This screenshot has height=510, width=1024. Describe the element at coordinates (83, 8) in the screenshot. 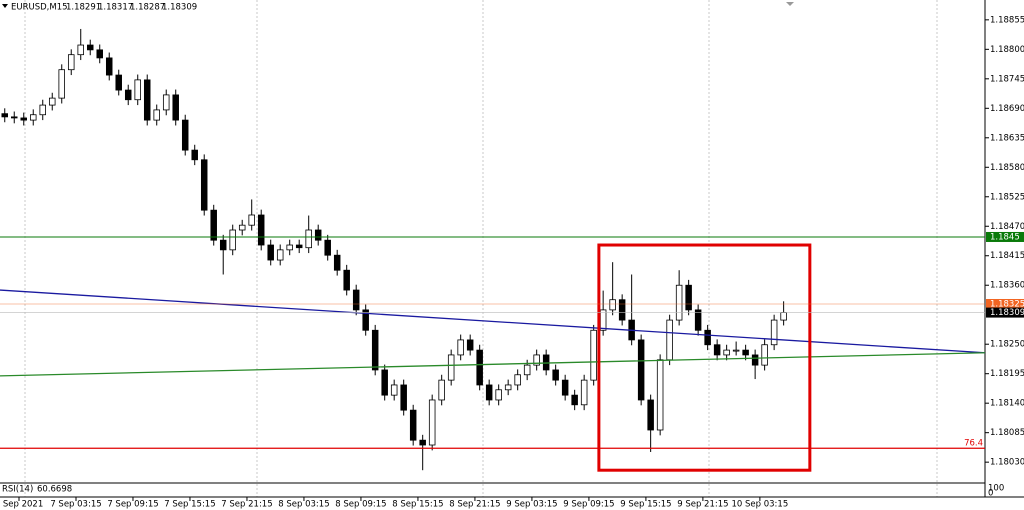

I see `open: 1.18291` at that location.